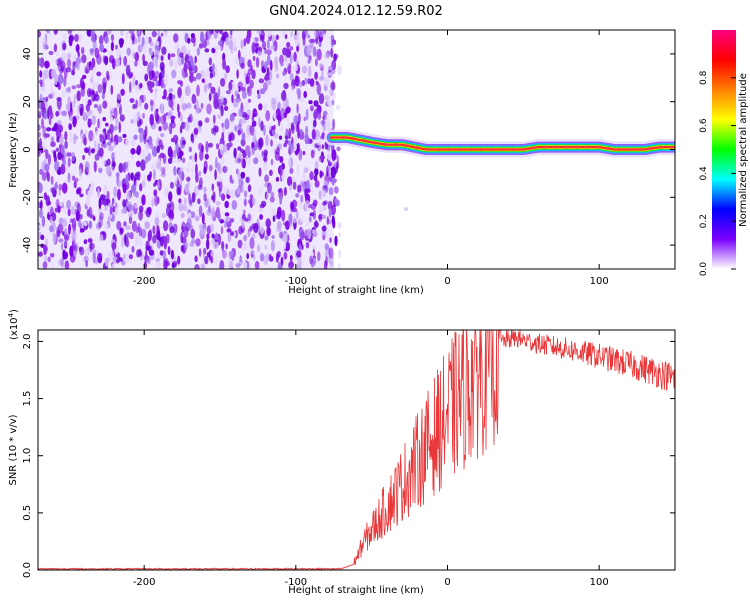 Image resolution: width=750 pixels, height=600 pixels. What do you see at coordinates (499, 143) in the screenshot?
I see `frequency-ridge` at bounding box center [499, 143].